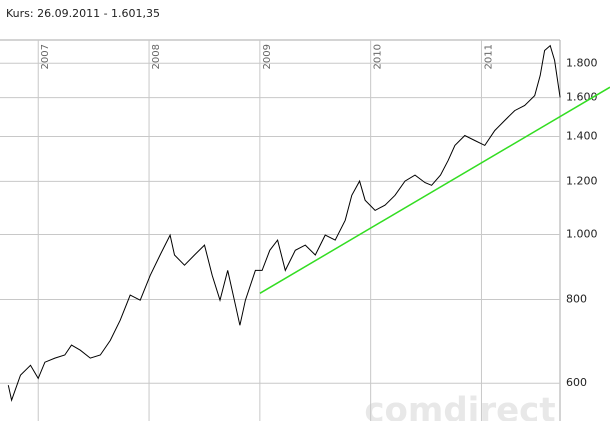 Image resolution: width=610 pixels, height=421 pixels. I want to click on watermark: comdirect, so click(459, 406).